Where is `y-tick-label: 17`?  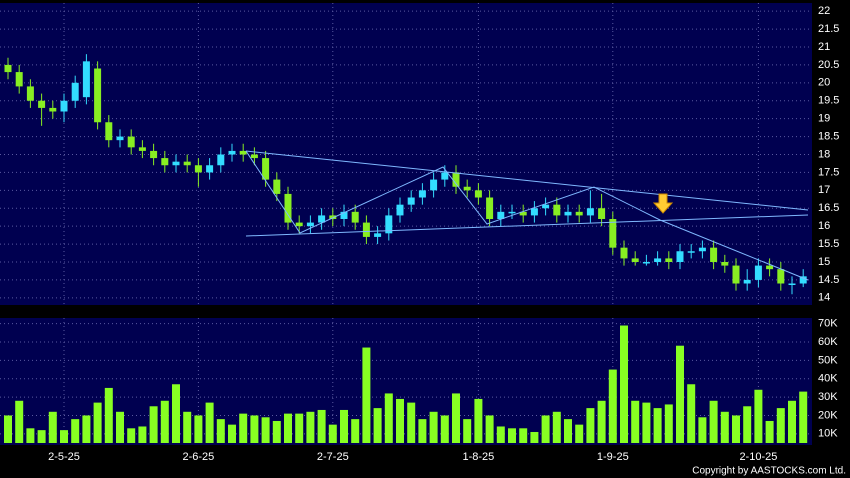 y-tick-label: 17 is located at coordinates (824, 190).